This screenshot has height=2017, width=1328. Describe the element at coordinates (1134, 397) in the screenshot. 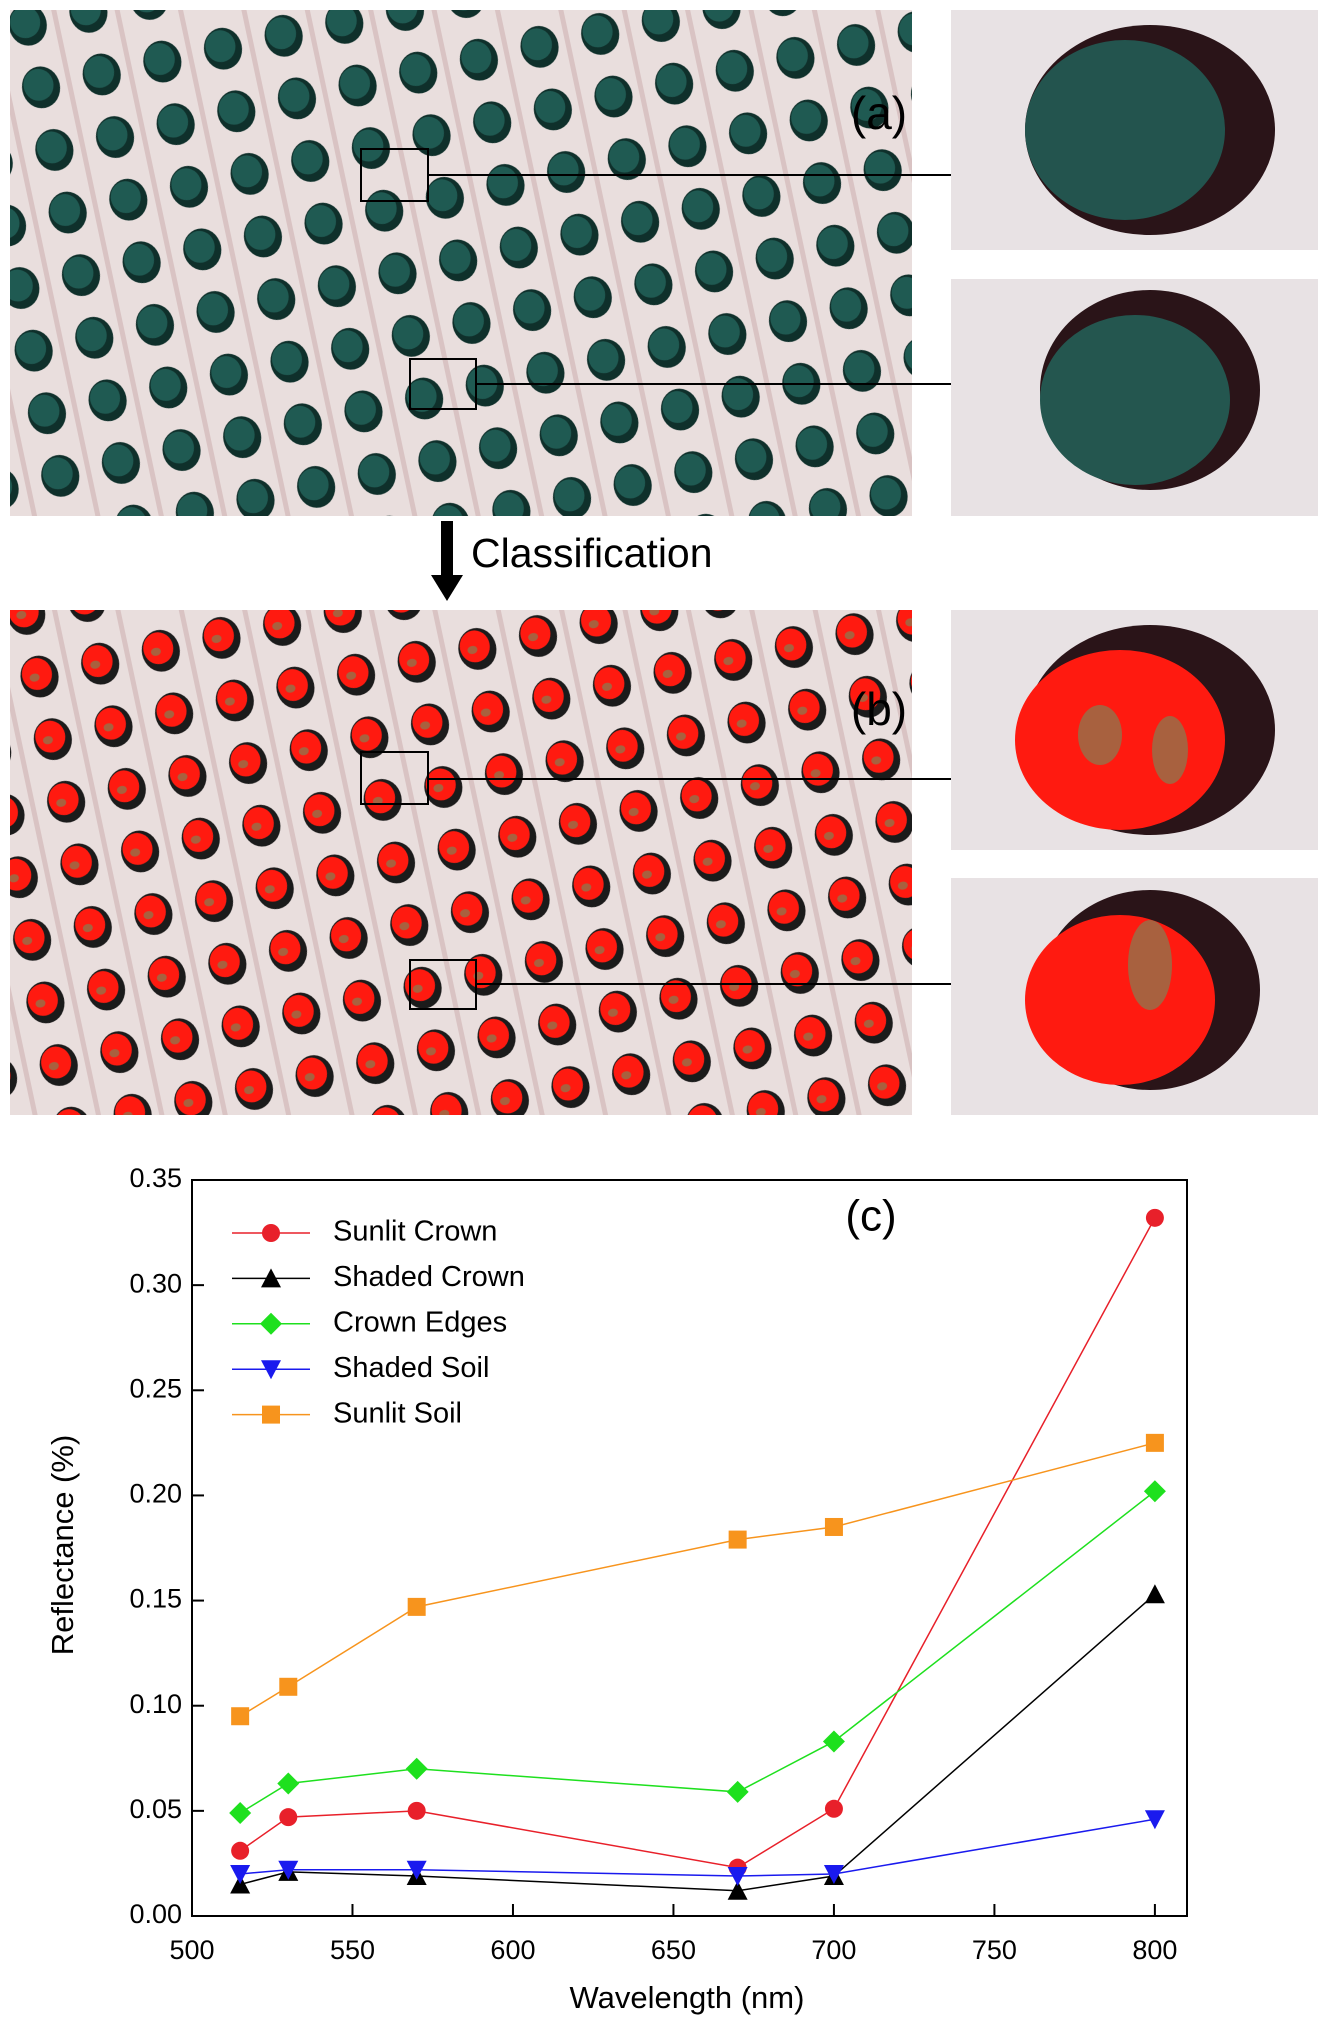

I see `zoom-a2` at that location.